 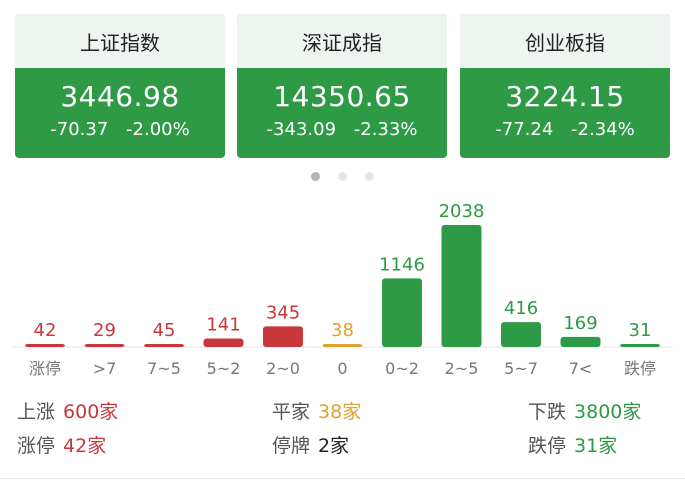 What do you see at coordinates (36, 446) in the screenshot?
I see `stat-label: 涨停` at bounding box center [36, 446].